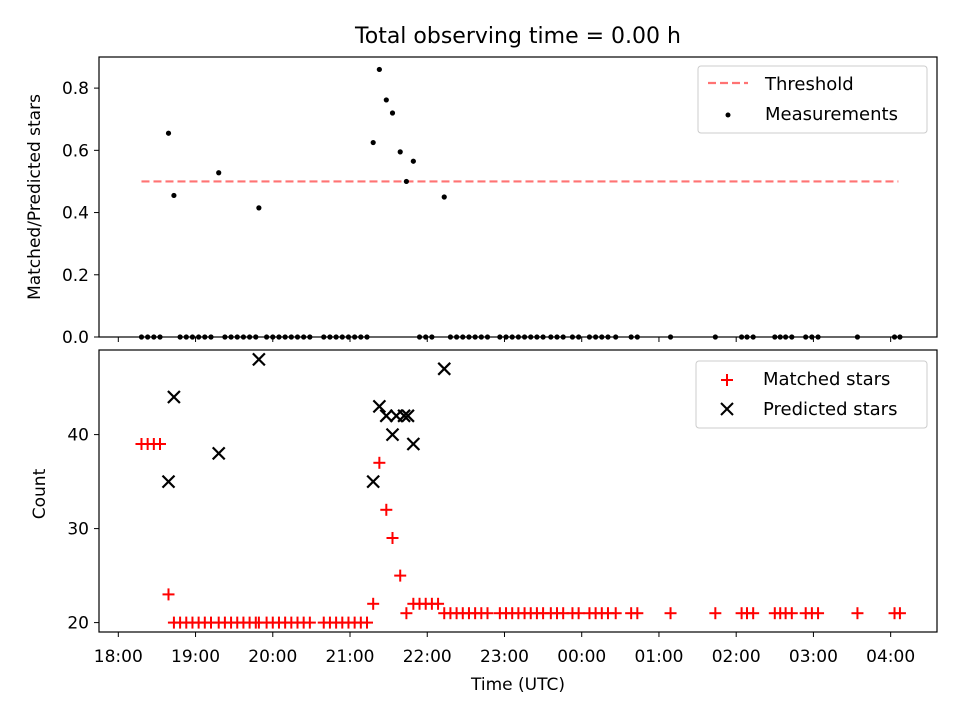  Describe the element at coordinates (581, 657) in the screenshot. I see `count-x-tick-label: 00:00` at that location.